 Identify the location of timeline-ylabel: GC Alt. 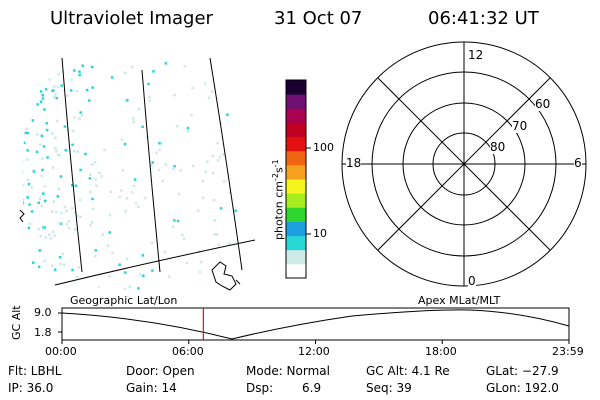
(16, 322).